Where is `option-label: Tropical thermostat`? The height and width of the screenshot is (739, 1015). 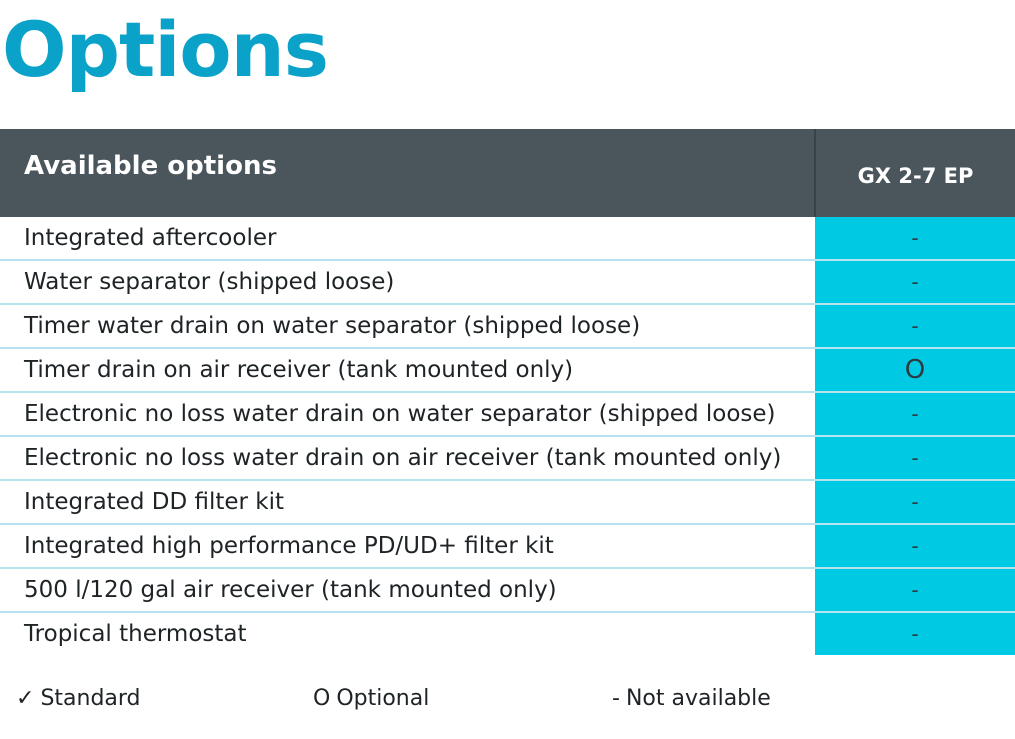
option-label: Tropical thermostat is located at coordinates (407, 633).